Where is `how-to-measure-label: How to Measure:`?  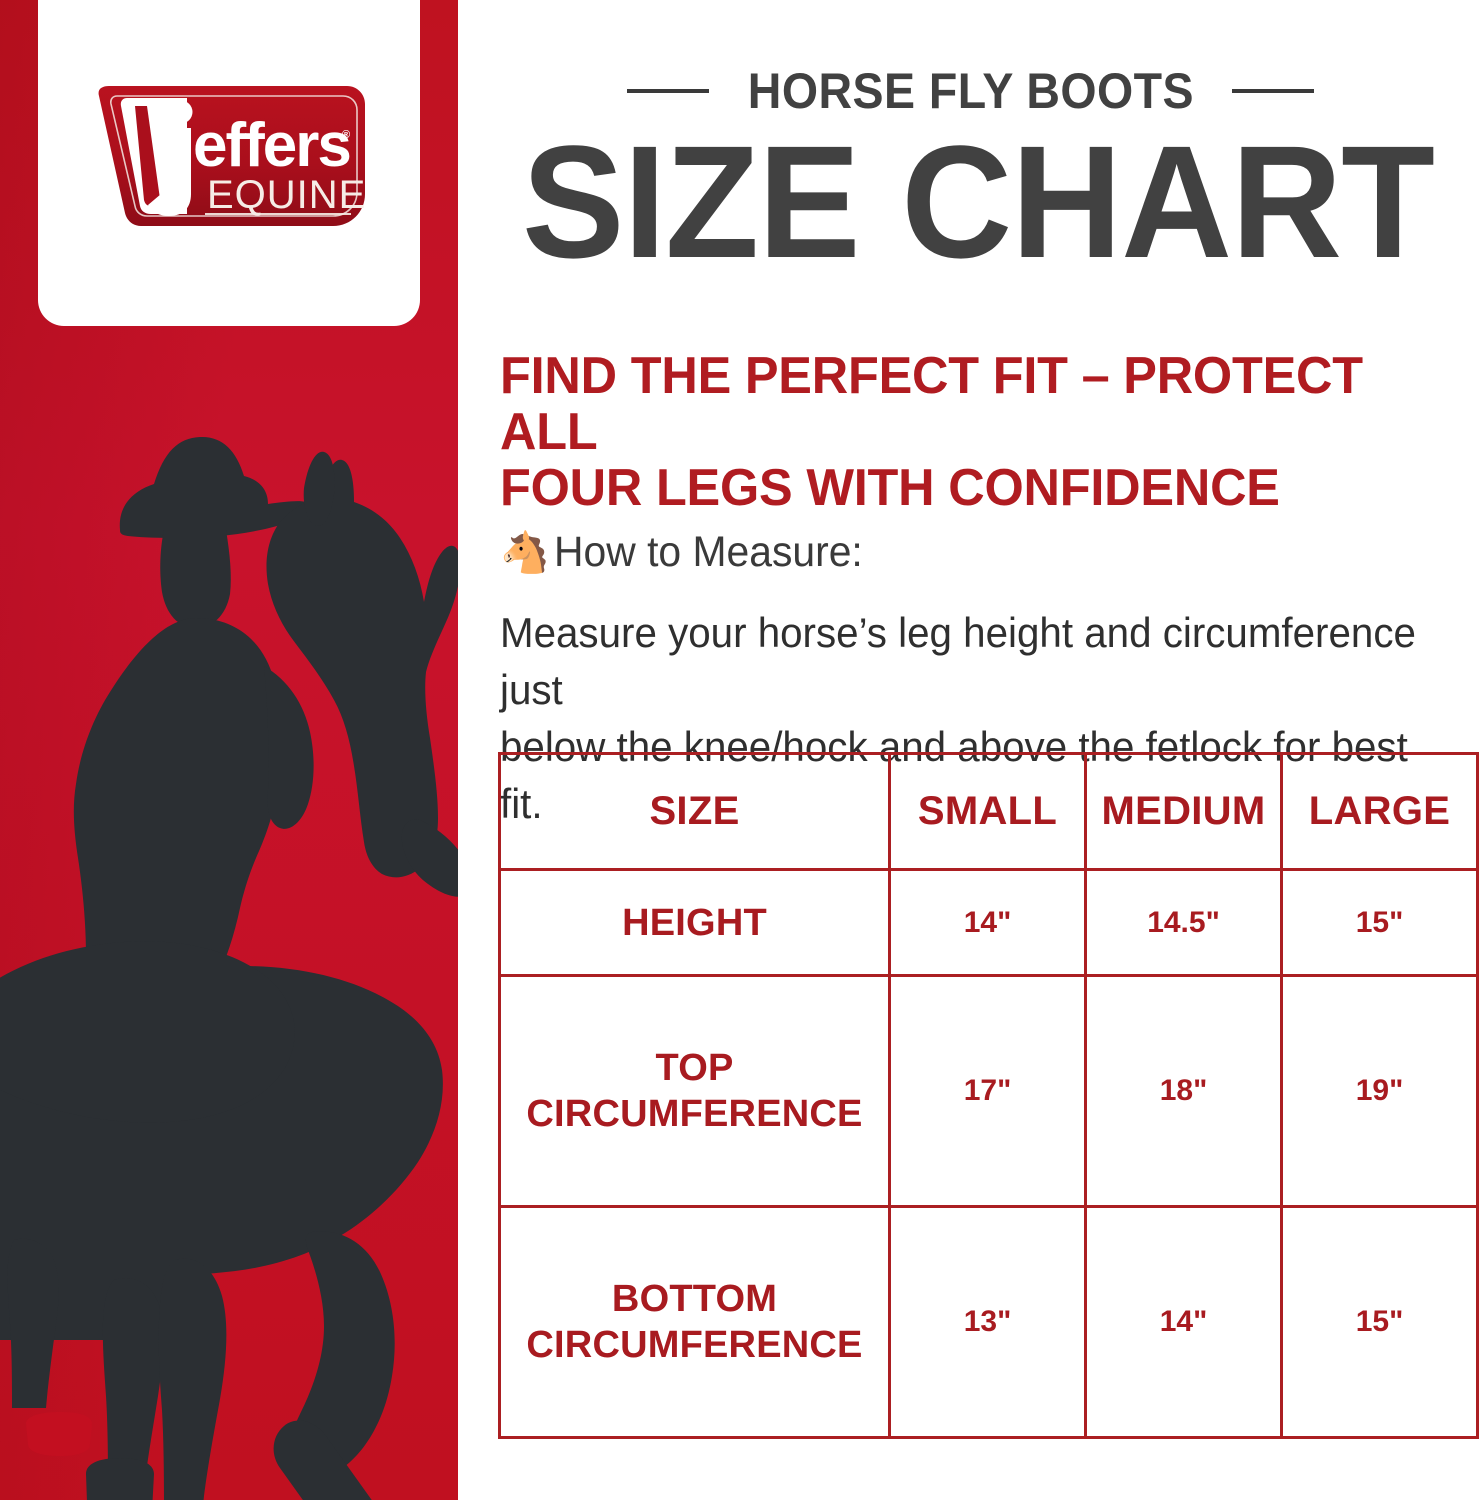 how-to-measure-label: How to Measure: is located at coordinates (708, 552).